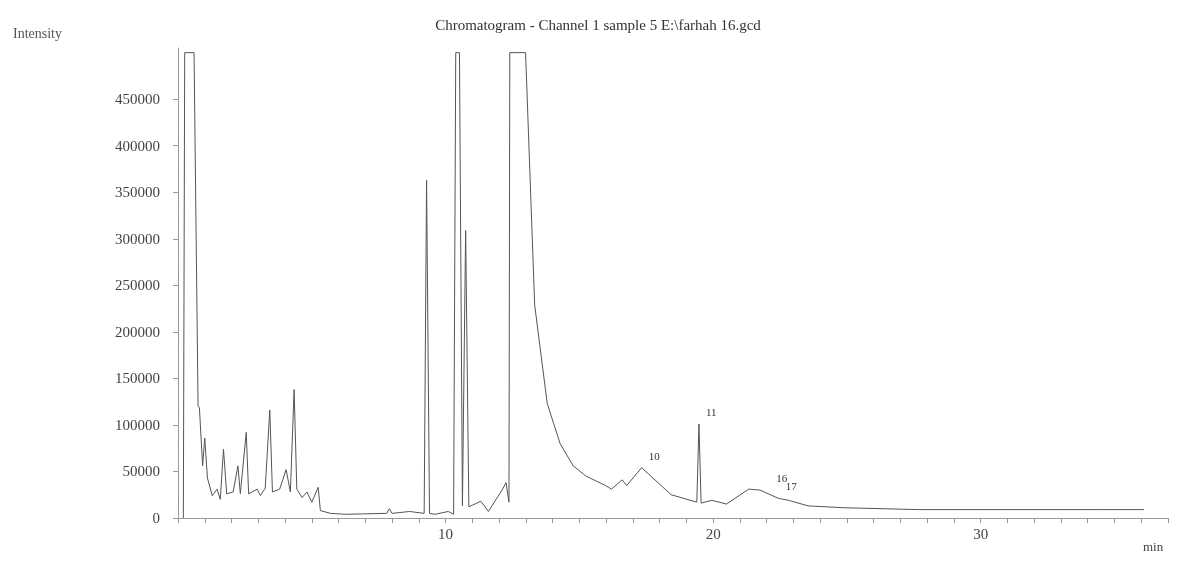  What do you see at coordinates (141, 471) in the screenshot?
I see `y-tick-label: 50000` at bounding box center [141, 471].